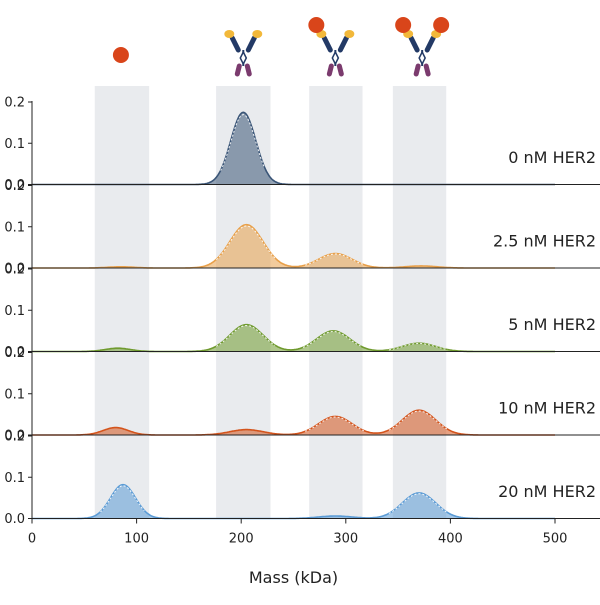 Image resolution: width=600 pixels, height=605 pixels. I want to click on x-tick-label: 300, so click(345, 539).